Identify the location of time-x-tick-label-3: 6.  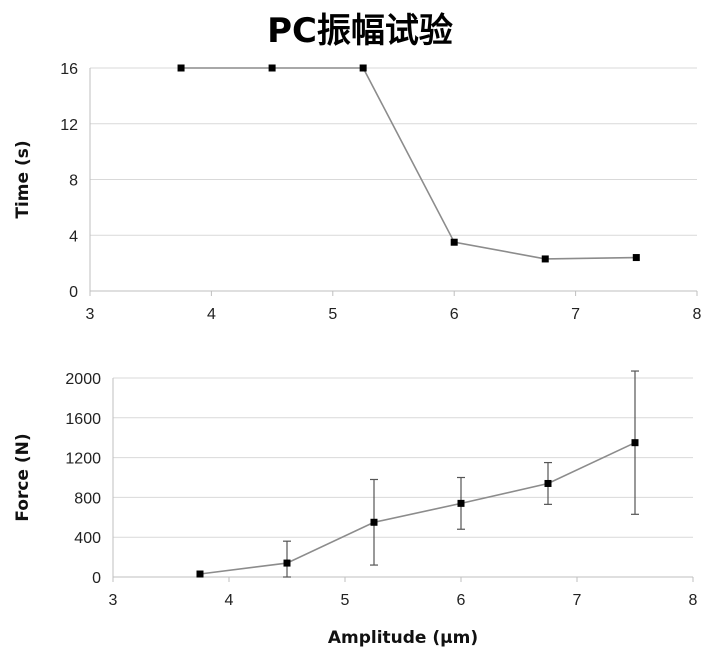
(454, 314).